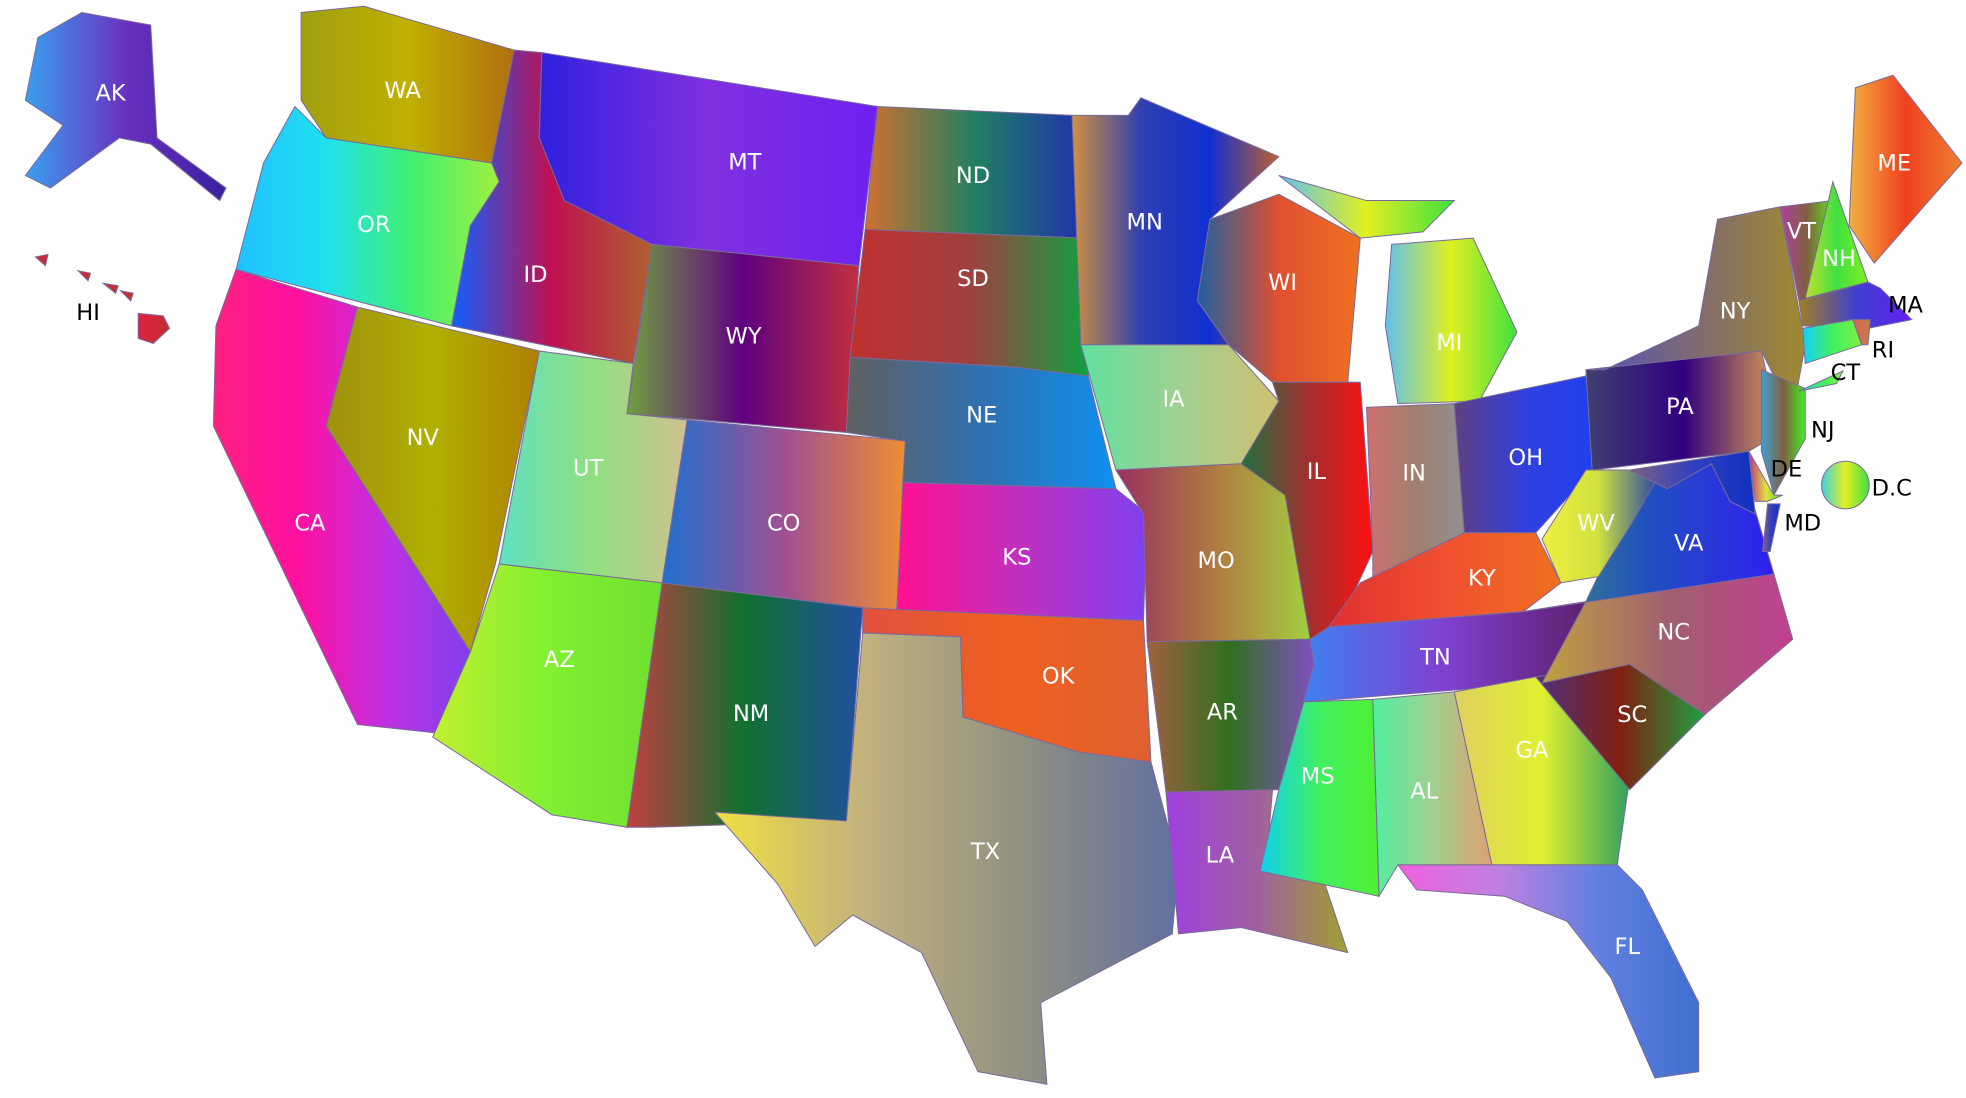 The height and width of the screenshot is (1098, 1966). I want to click on state-label-wa: WA, so click(402, 91).